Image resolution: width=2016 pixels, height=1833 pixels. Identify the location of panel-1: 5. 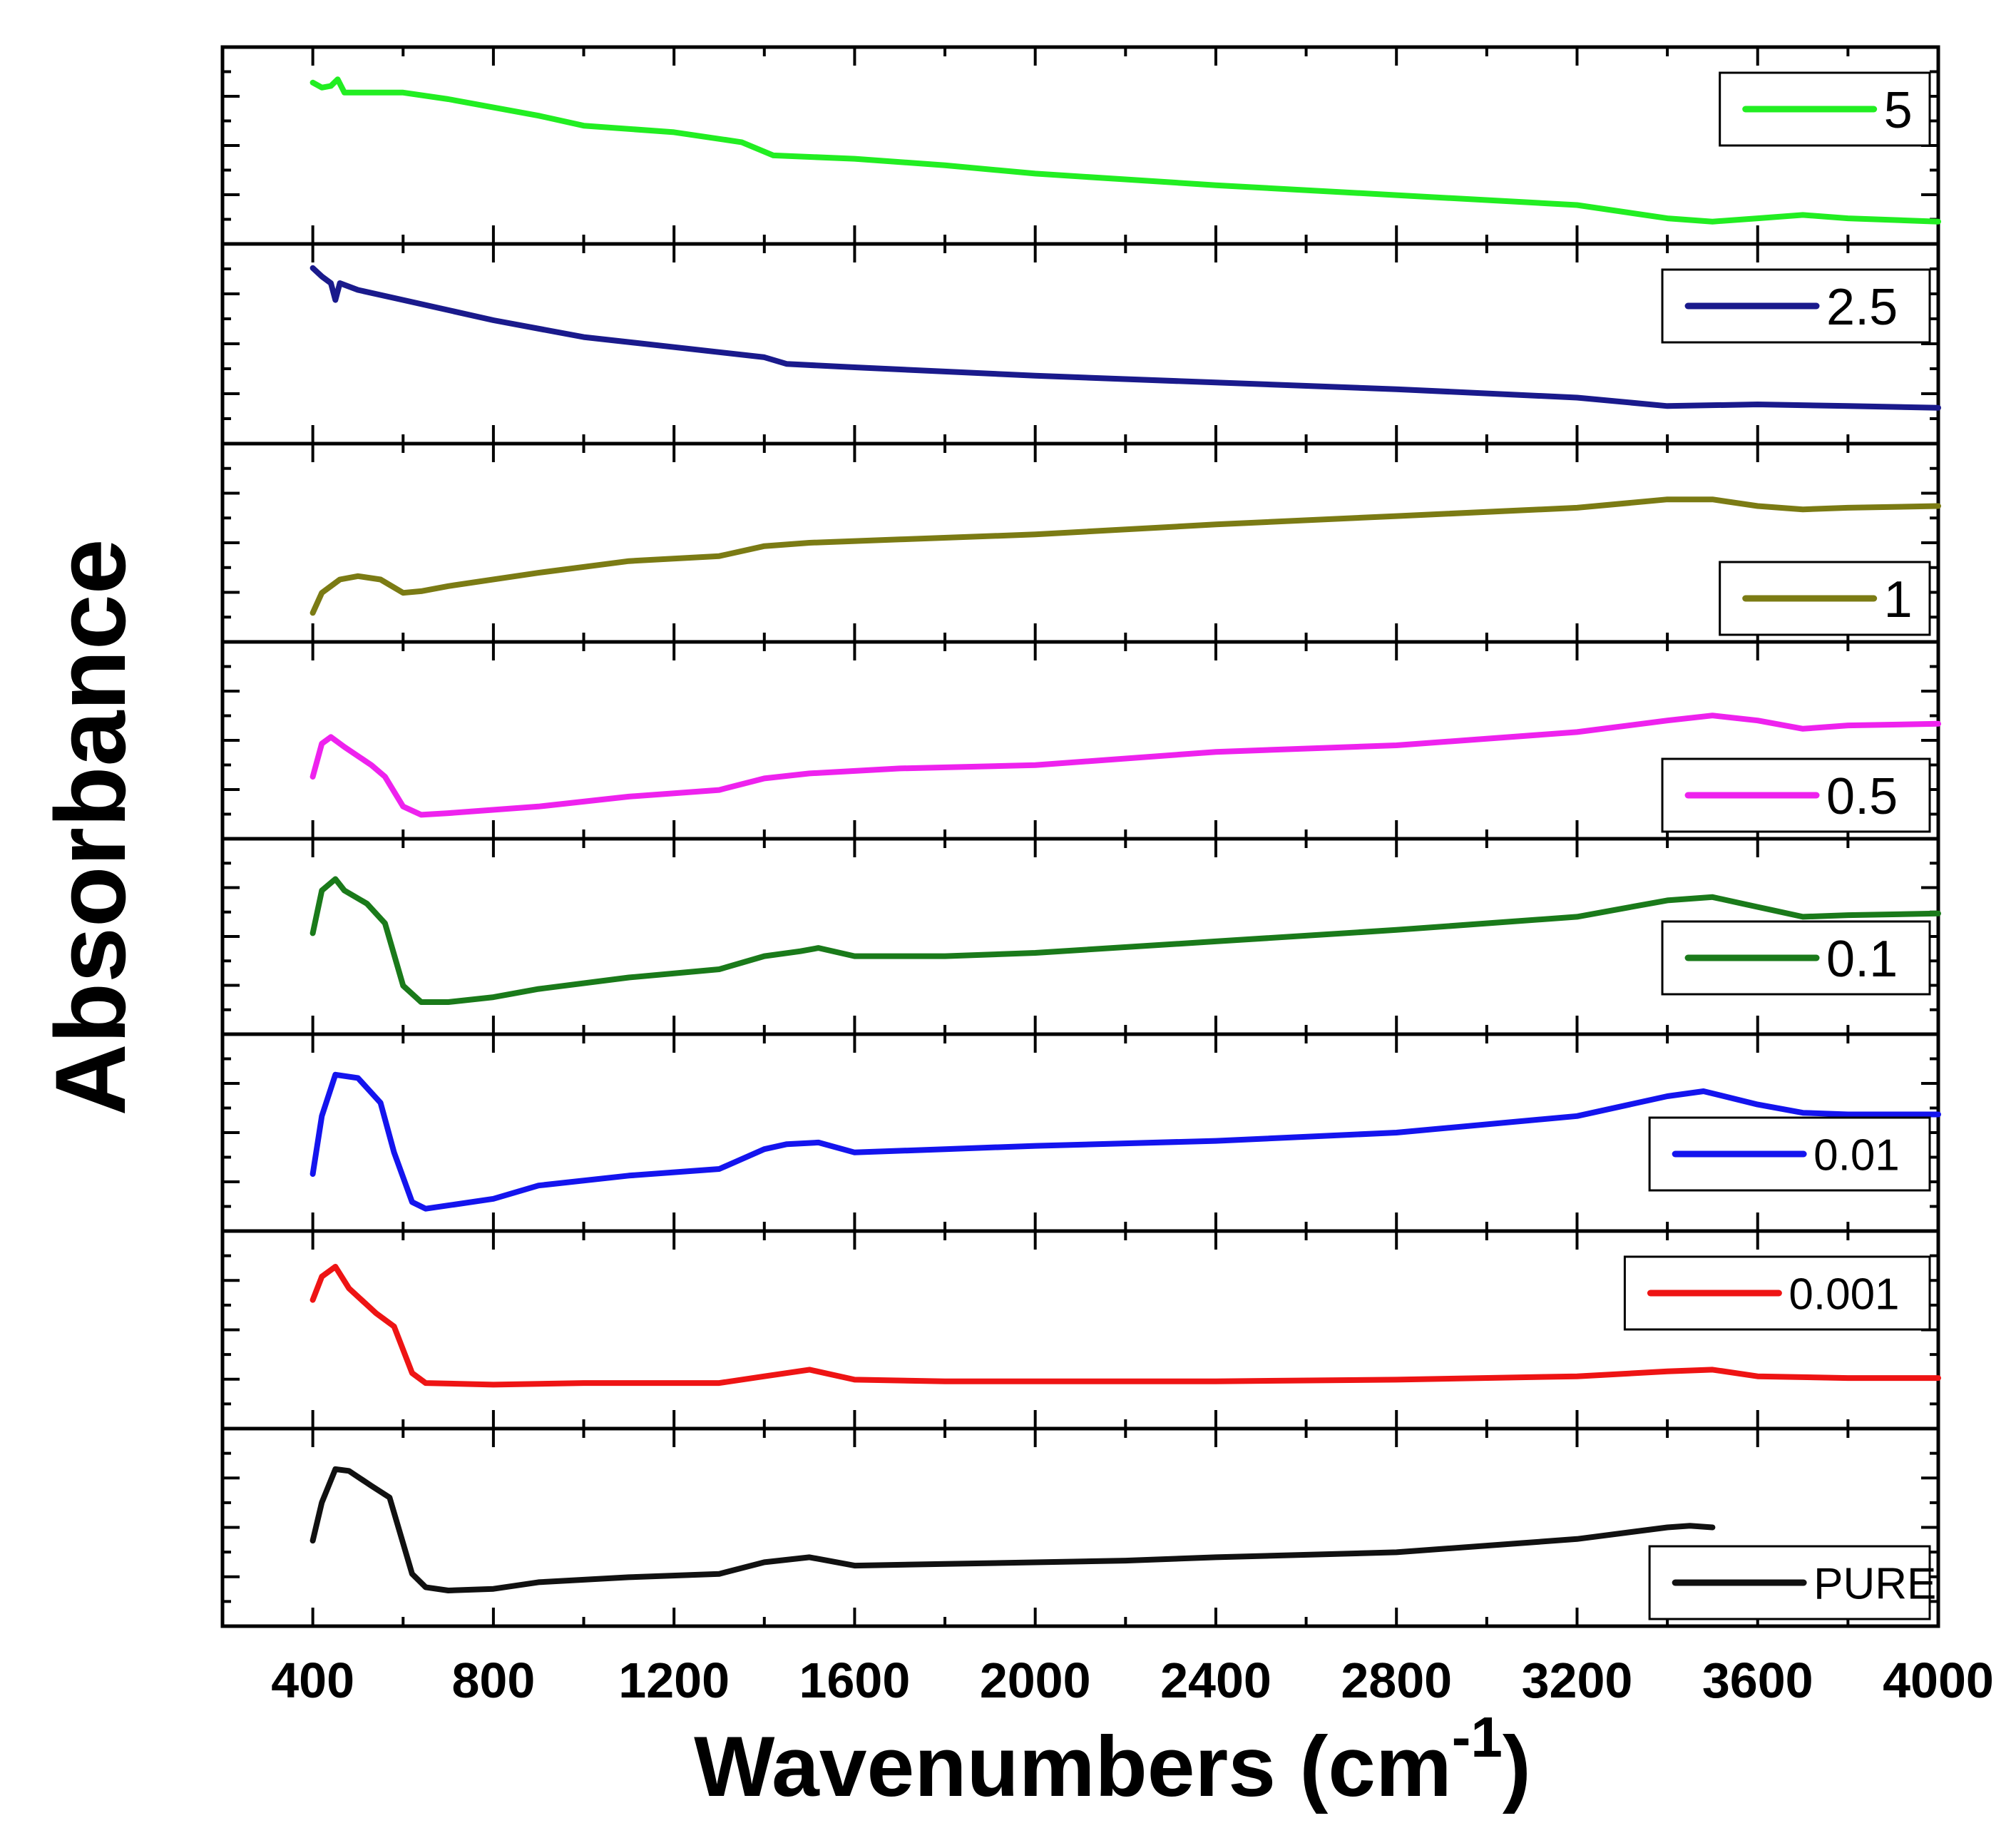
(1080, 145).